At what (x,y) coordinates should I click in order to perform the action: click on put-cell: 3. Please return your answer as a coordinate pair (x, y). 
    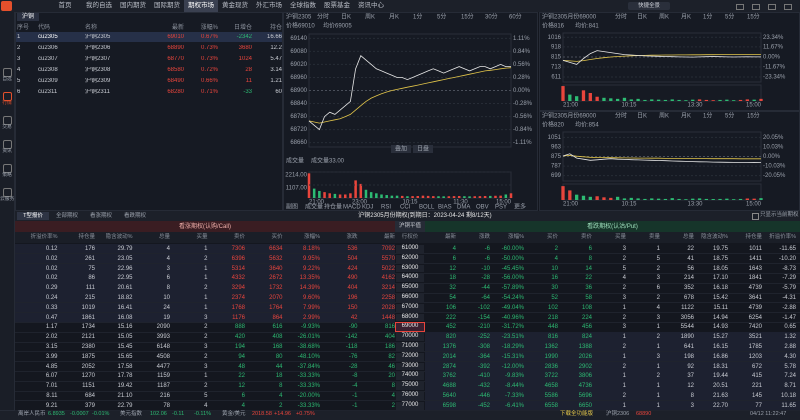
    Looking at the image, I should click on (658, 278).